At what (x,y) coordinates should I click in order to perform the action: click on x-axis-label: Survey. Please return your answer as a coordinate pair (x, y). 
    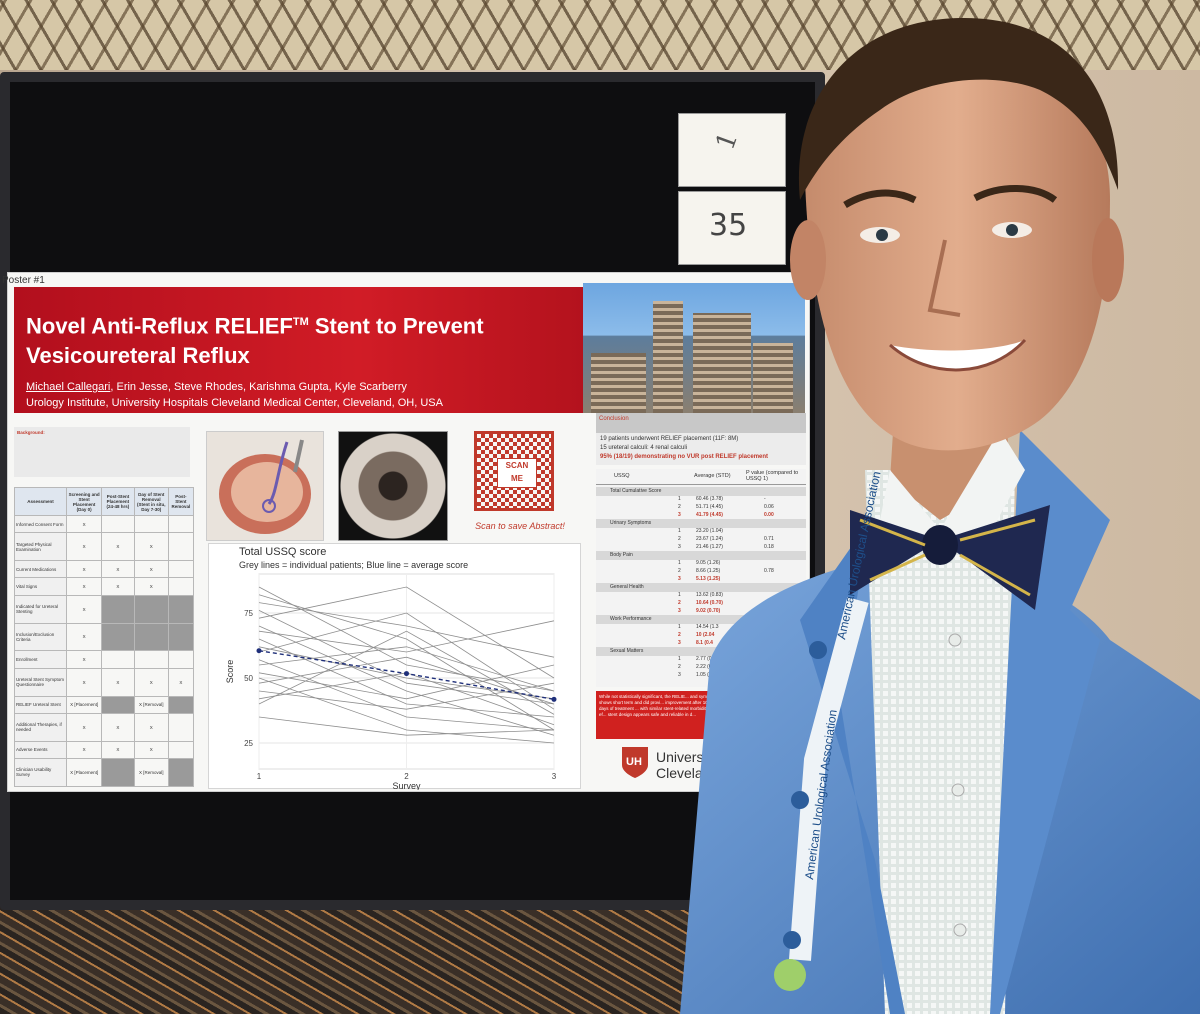
    Looking at the image, I should click on (406, 785).